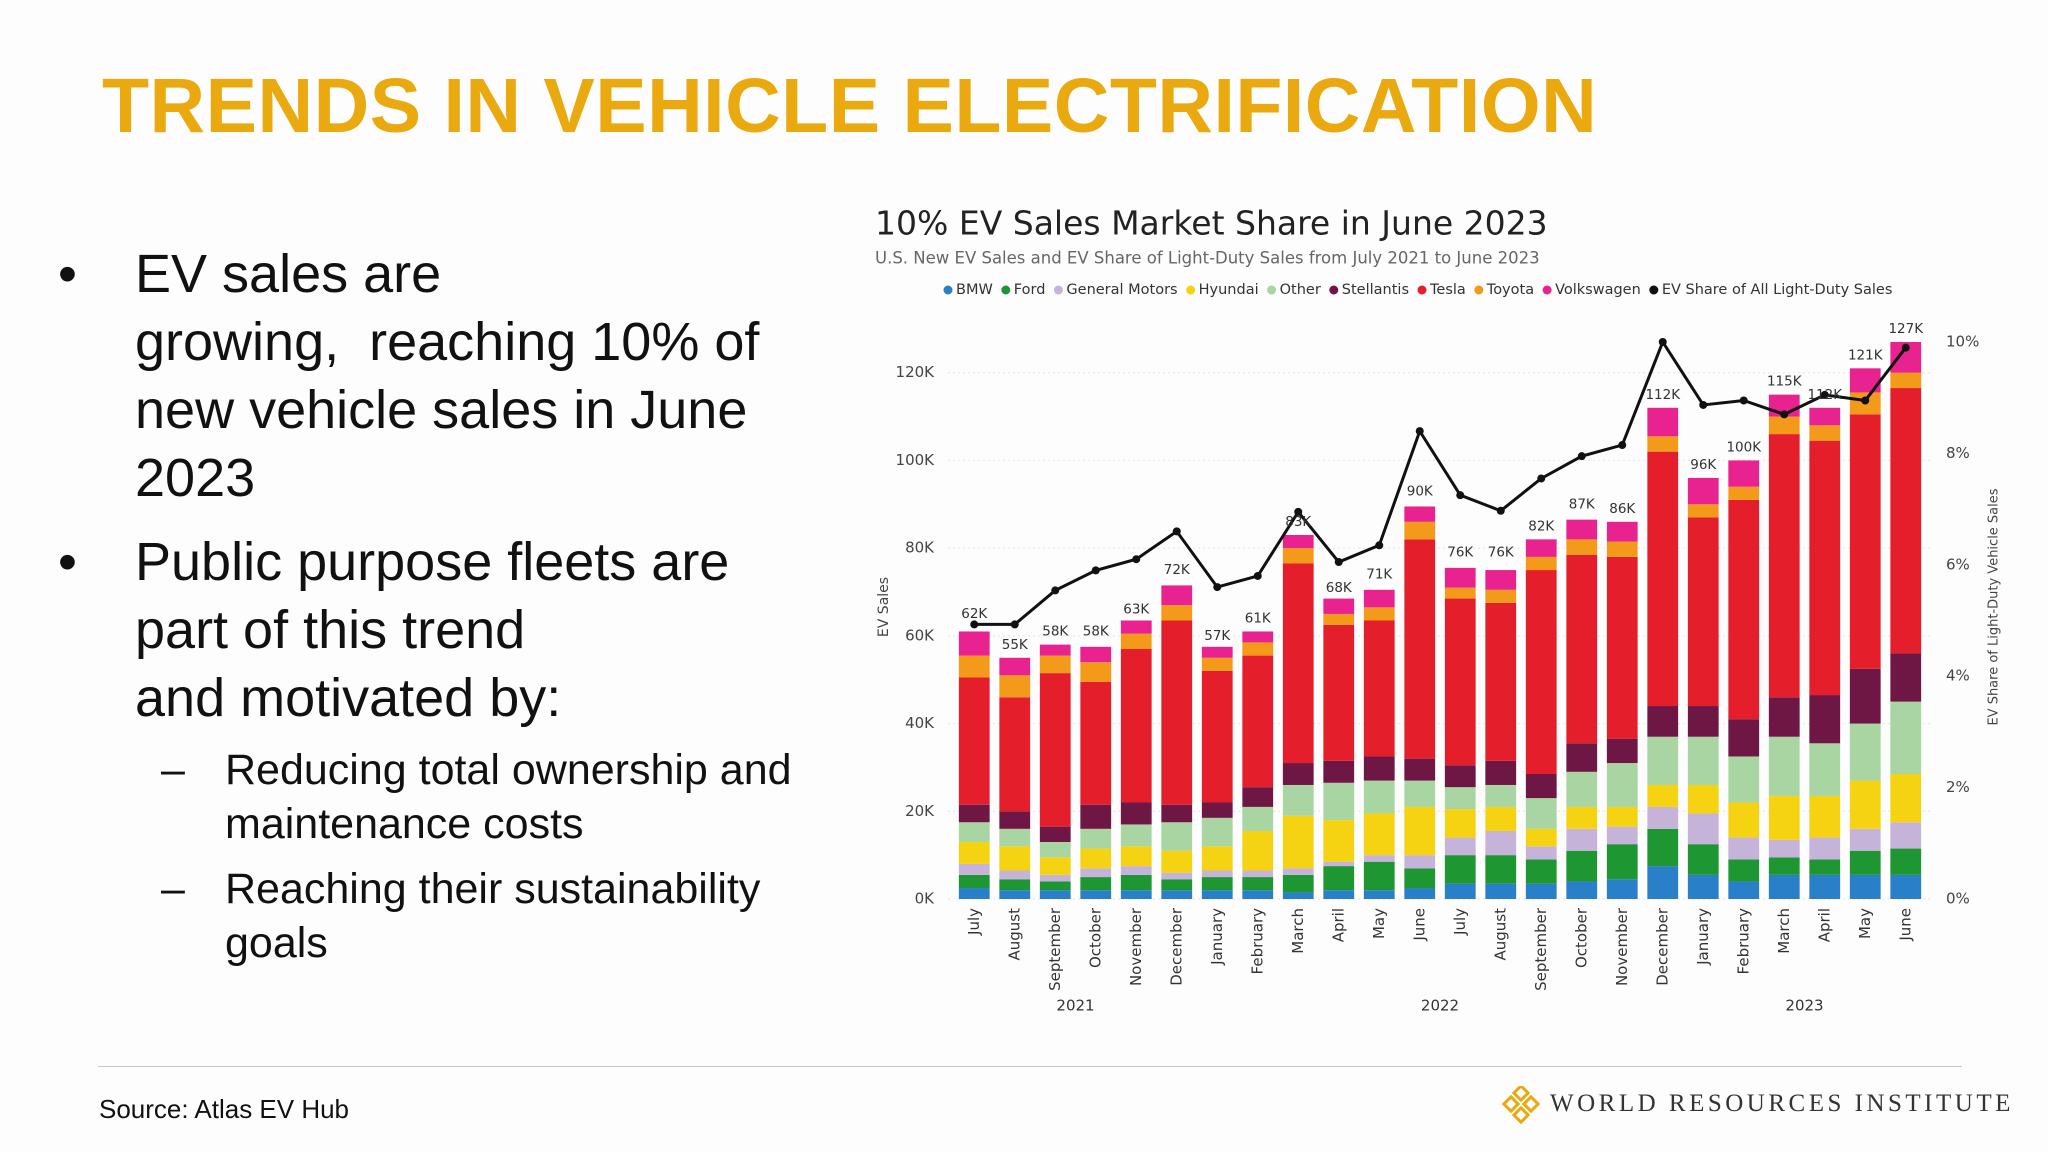  I want to click on total-label: 115K, so click(1785, 382).